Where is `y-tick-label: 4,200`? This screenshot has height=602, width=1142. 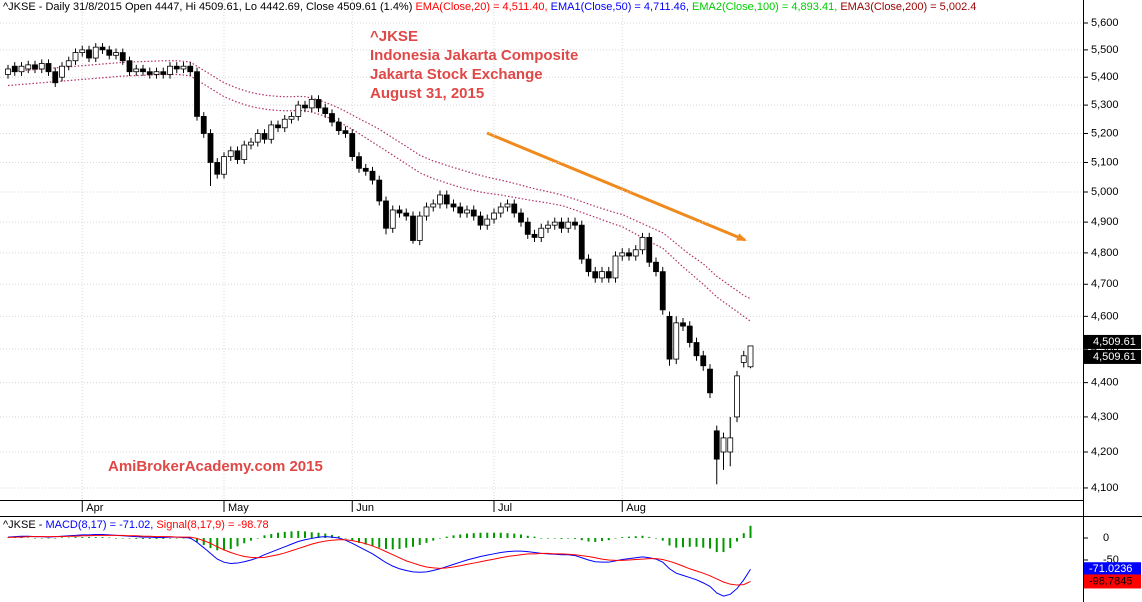 y-tick-label: 4,200 is located at coordinates (1105, 452).